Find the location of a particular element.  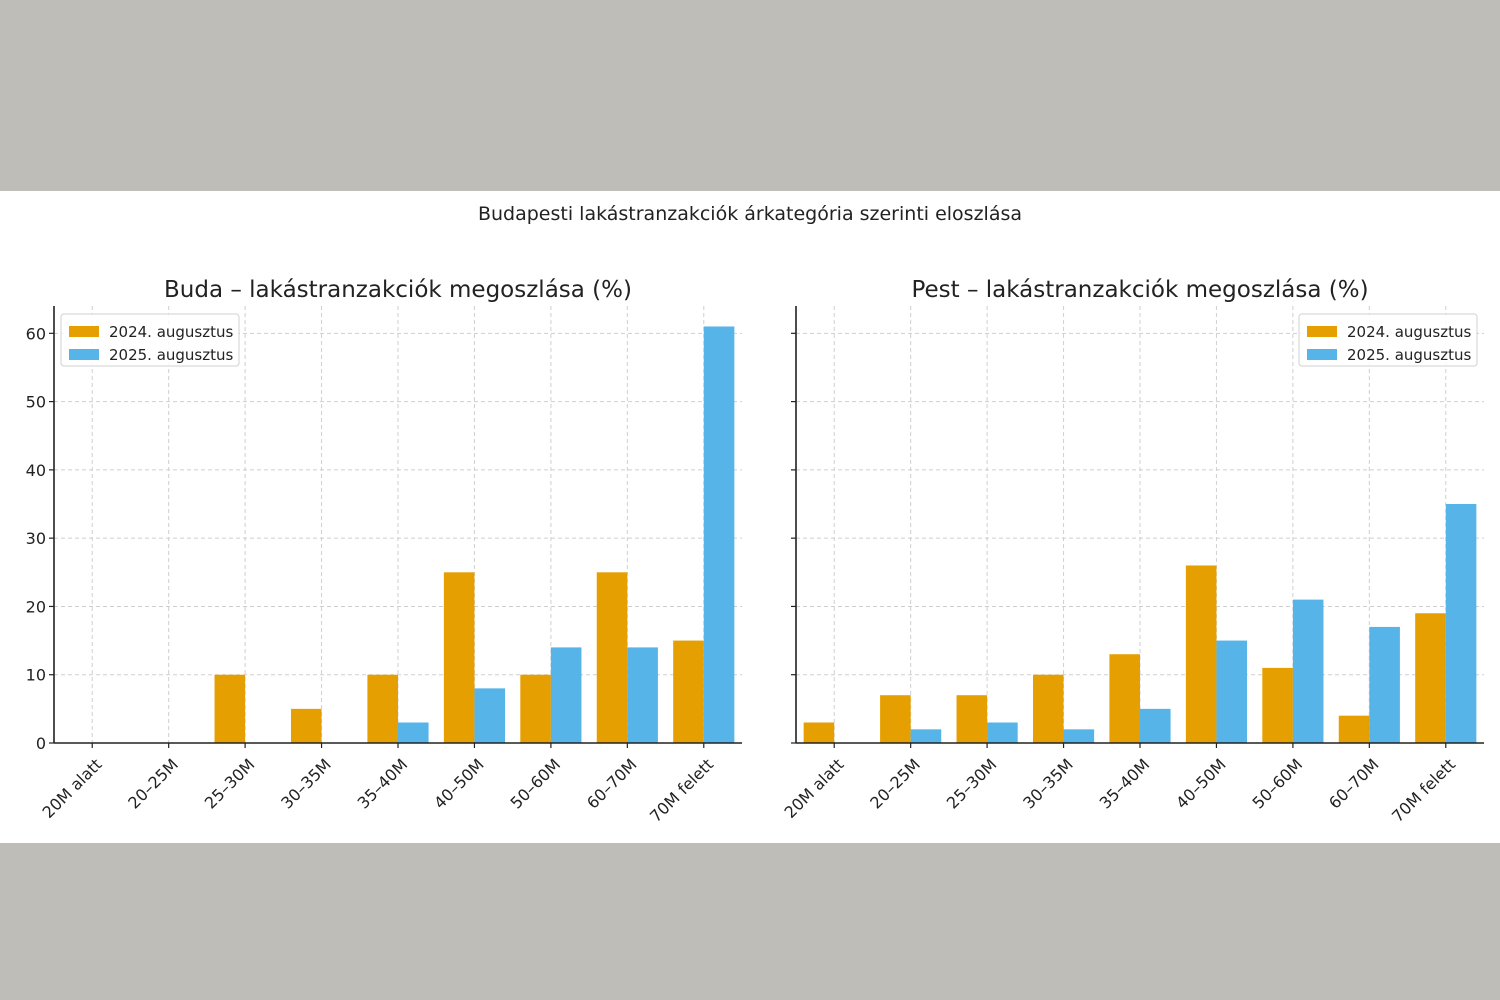

y-tick-label: 0 is located at coordinates (41, 743).